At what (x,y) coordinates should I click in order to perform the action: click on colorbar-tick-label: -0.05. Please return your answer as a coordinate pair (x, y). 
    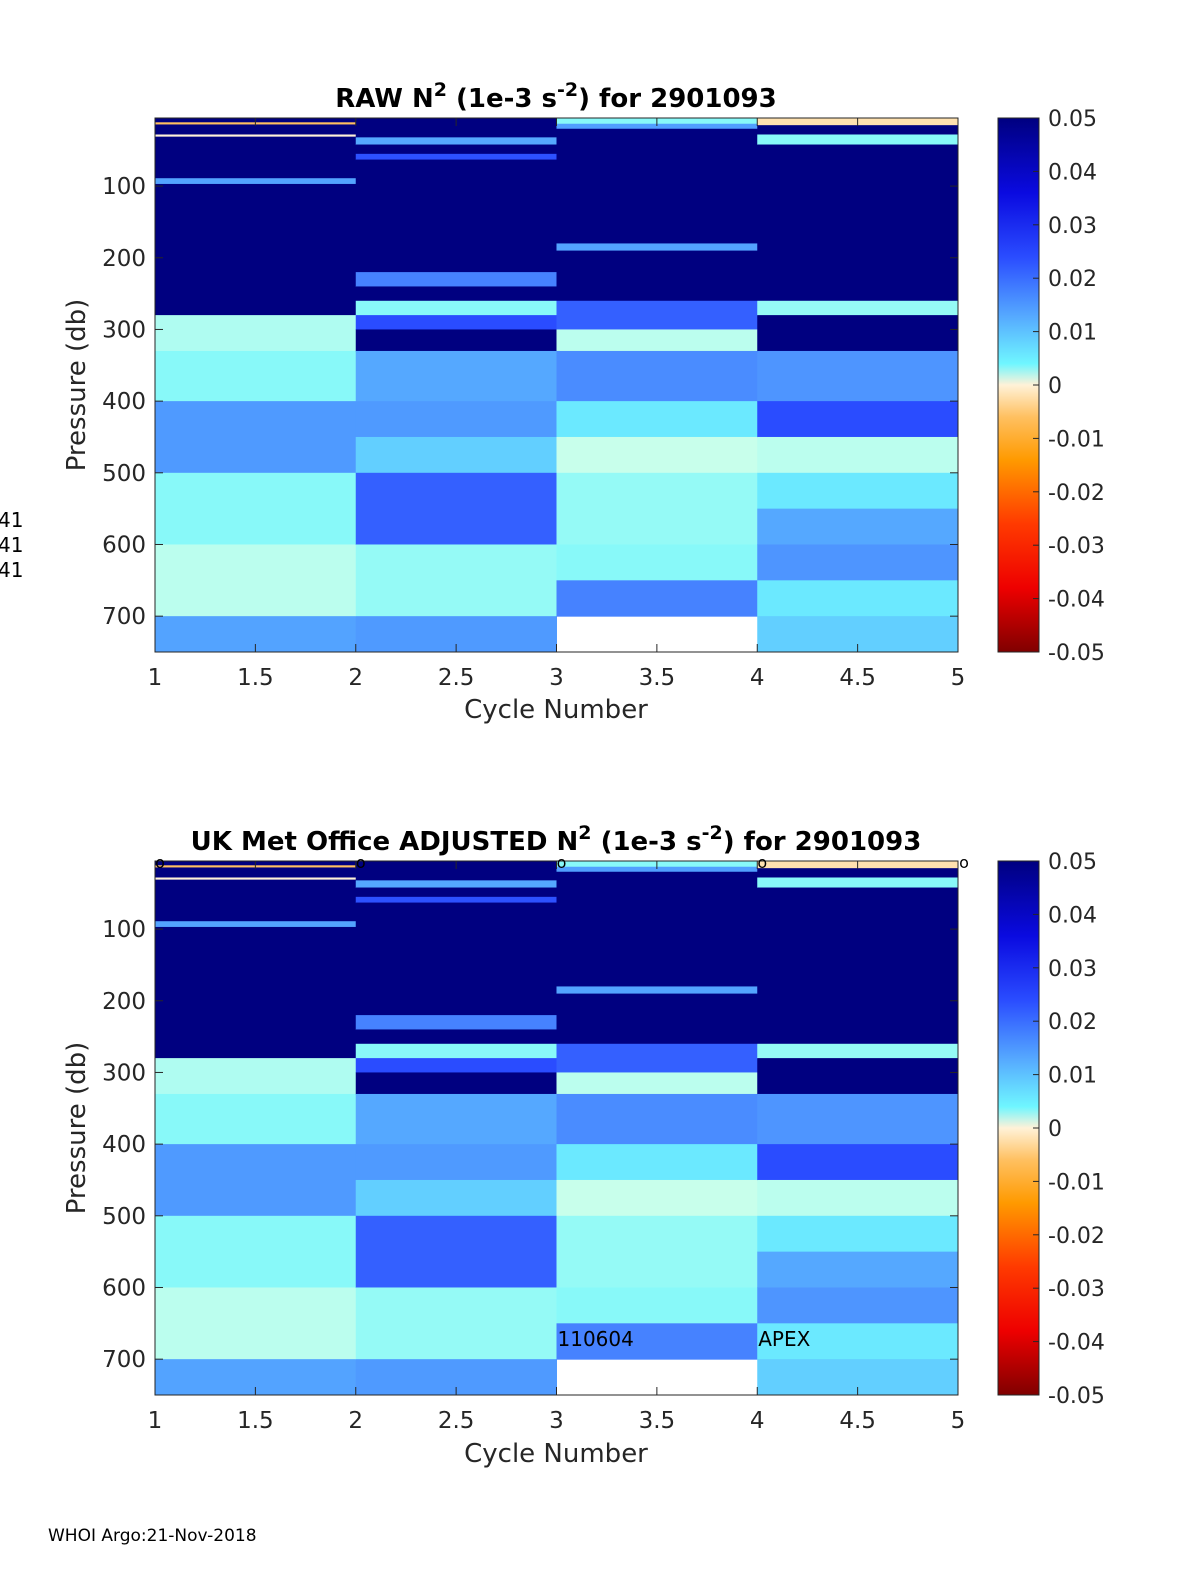
    Looking at the image, I should click on (1076, 1396).